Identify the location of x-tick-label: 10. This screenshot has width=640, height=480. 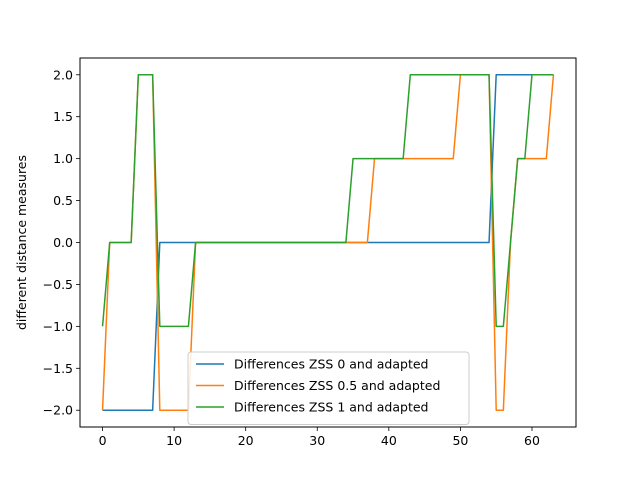
(174, 440).